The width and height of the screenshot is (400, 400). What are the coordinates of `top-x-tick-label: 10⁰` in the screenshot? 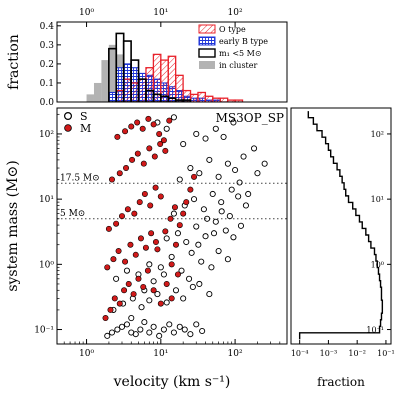 It's located at (86, 13).